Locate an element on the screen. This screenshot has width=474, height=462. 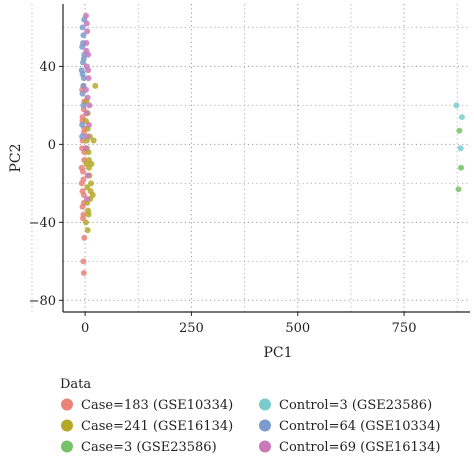
legend-title: Data is located at coordinates (75, 384).